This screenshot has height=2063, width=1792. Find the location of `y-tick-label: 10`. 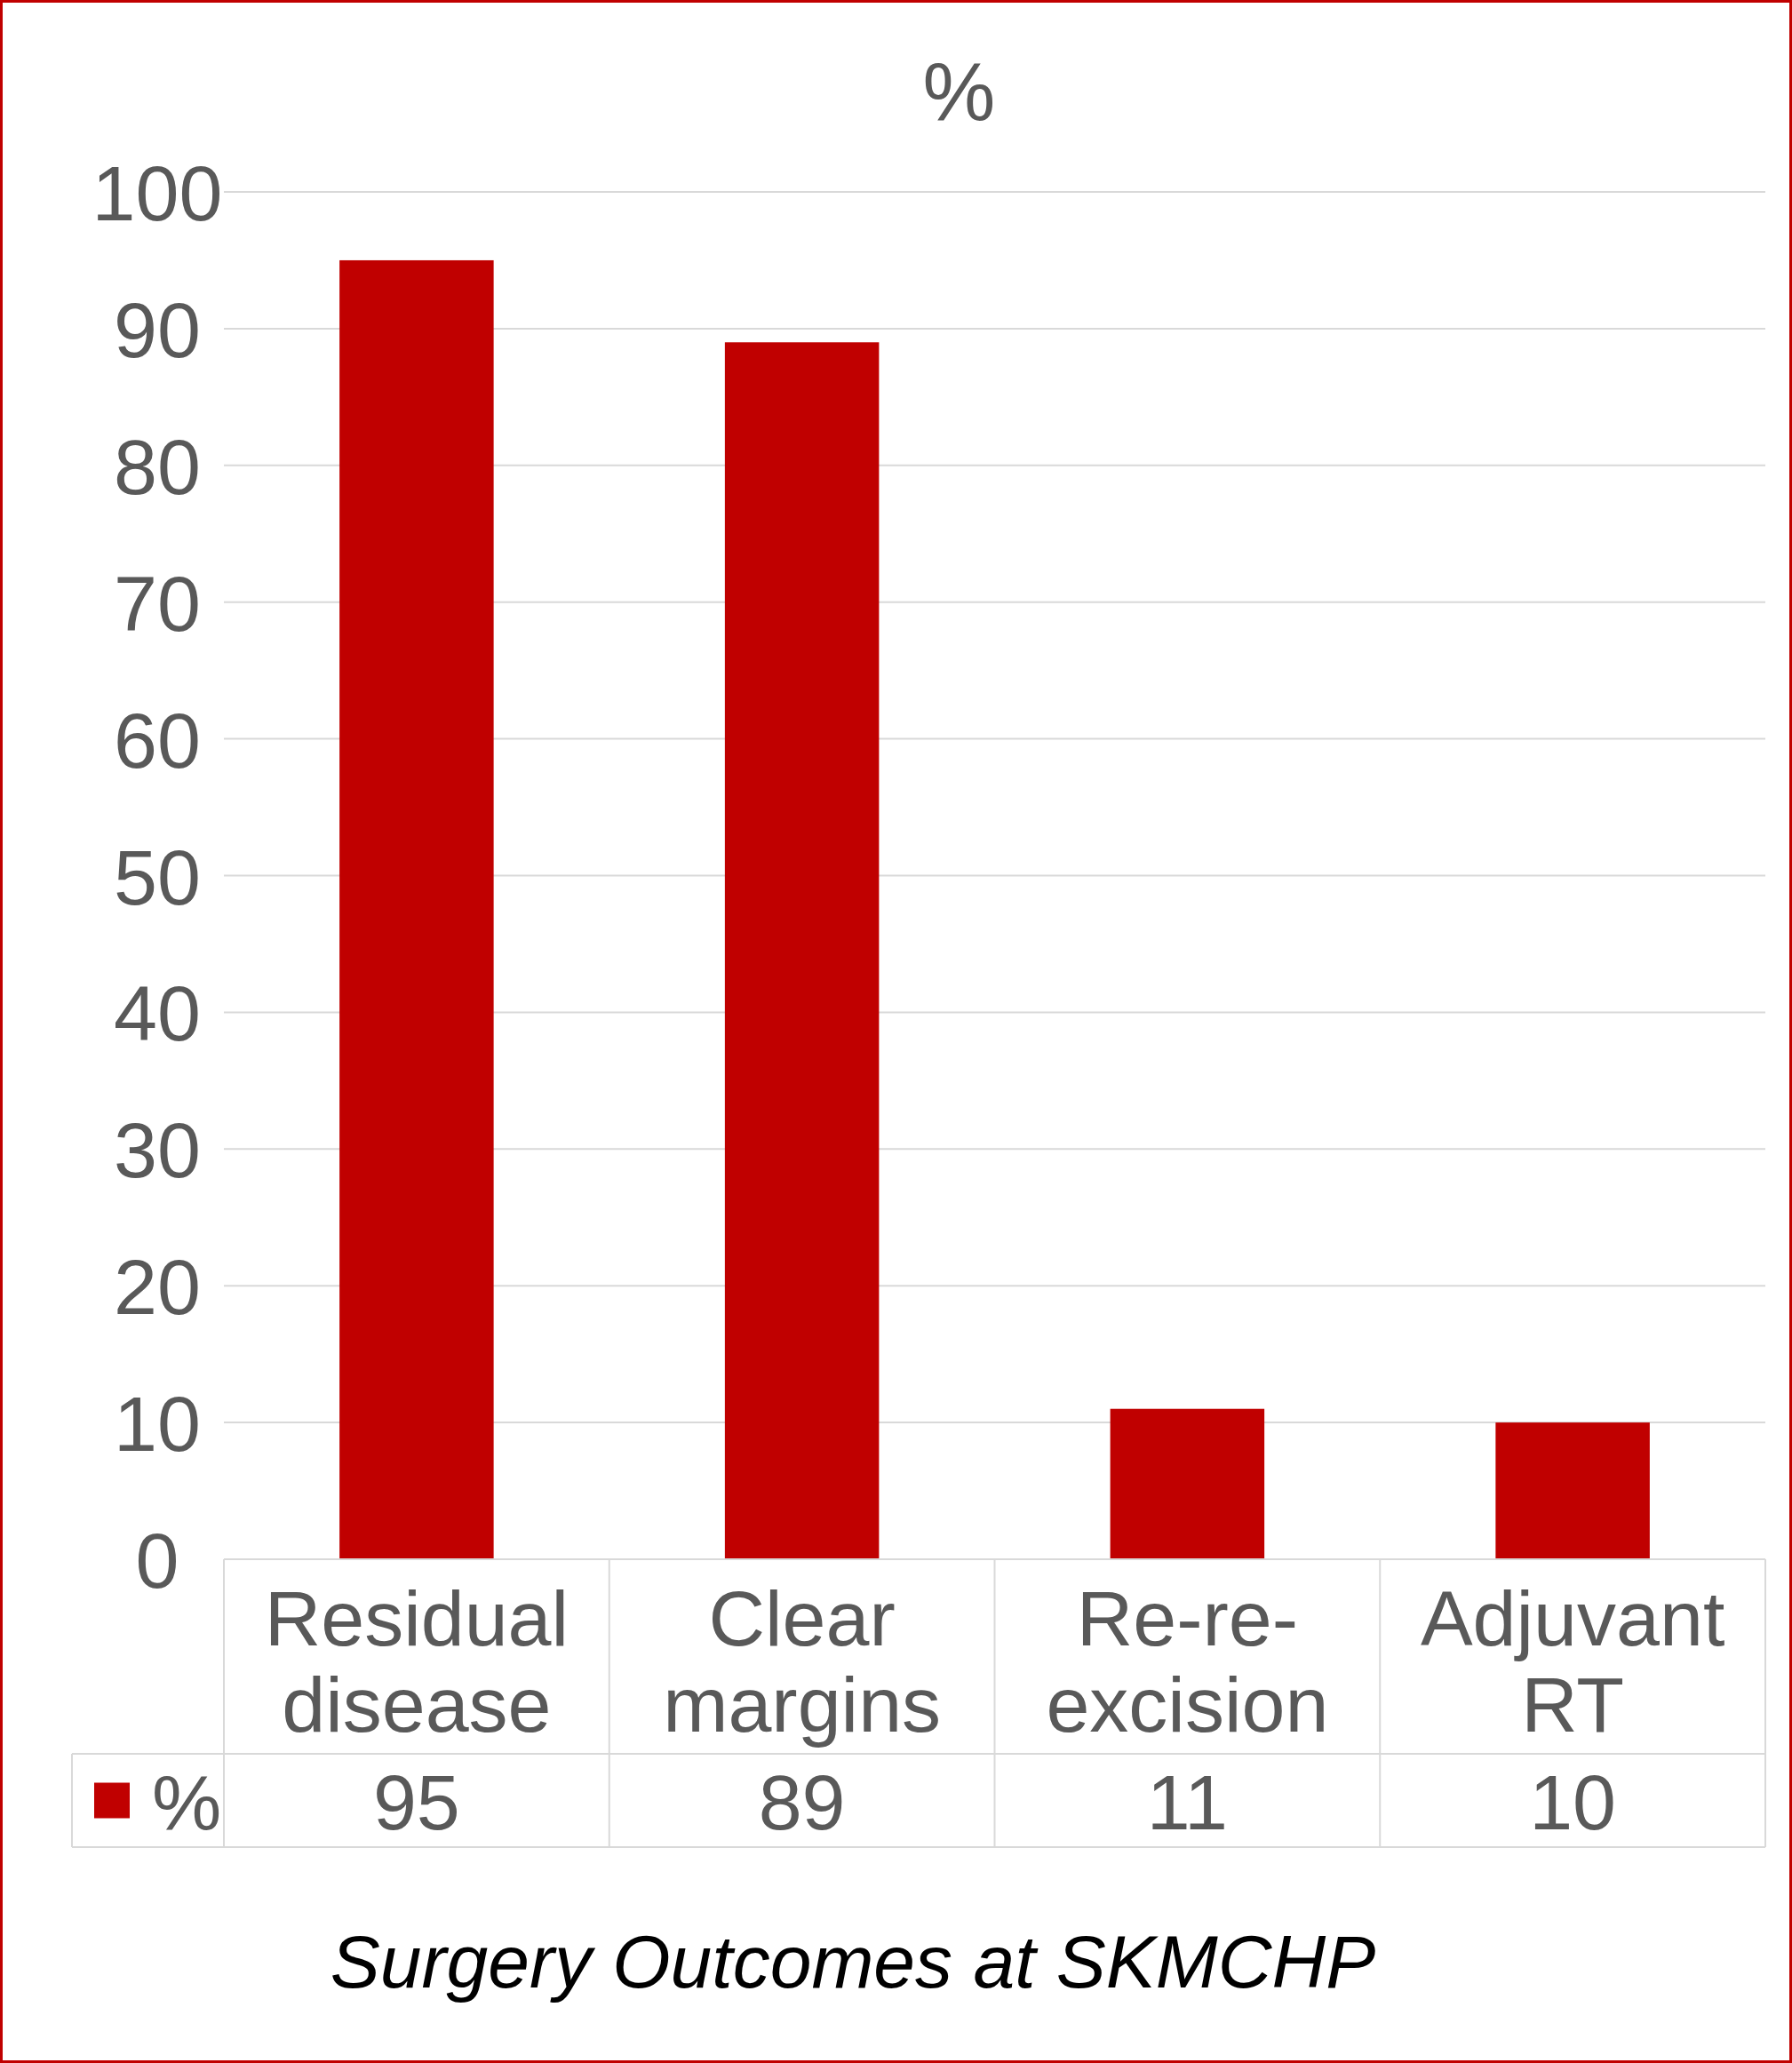

y-tick-label: 10 is located at coordinates (158, 1424).